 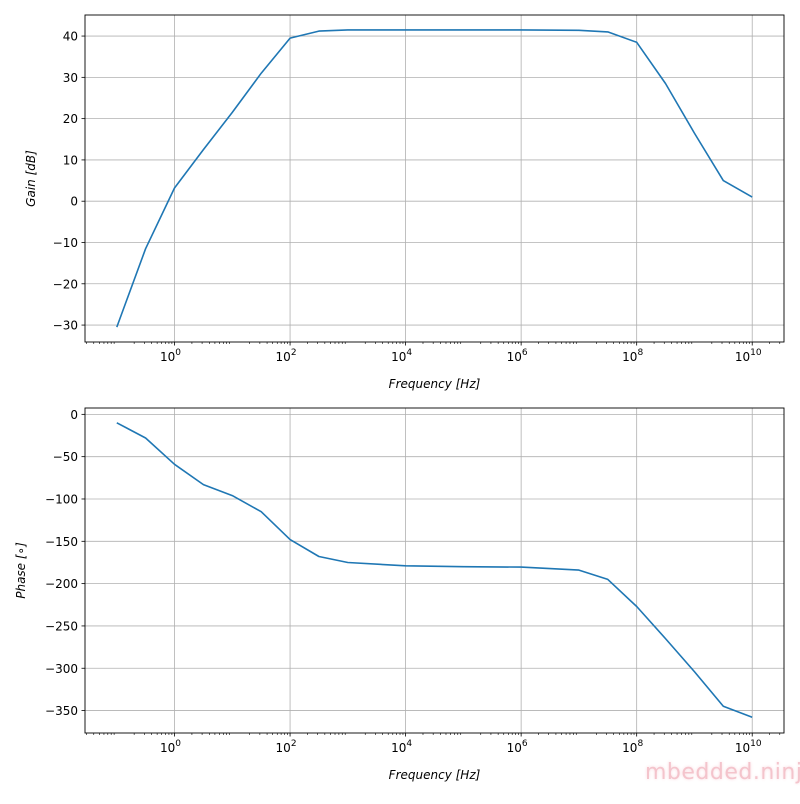 I want to click on y-tick-label: 30, so click(x=70, y=78).